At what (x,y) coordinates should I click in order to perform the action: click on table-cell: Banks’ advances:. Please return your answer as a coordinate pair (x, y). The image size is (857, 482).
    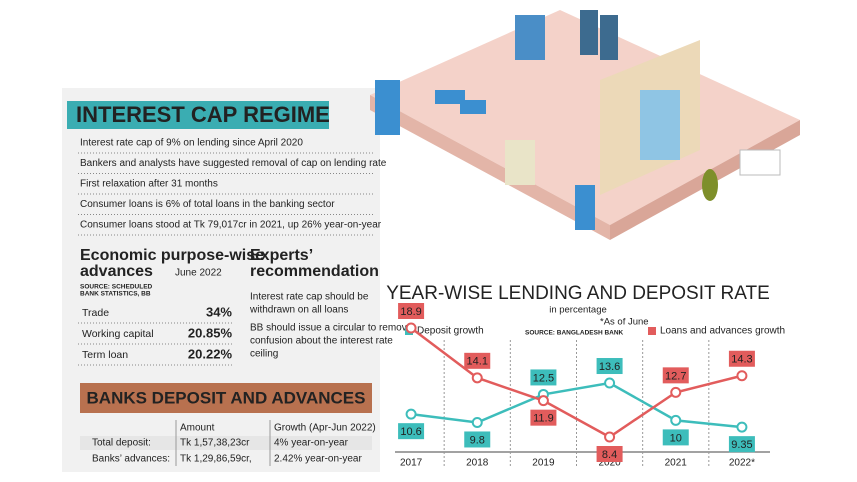
    Looking at the image, I should click on (131, 459).